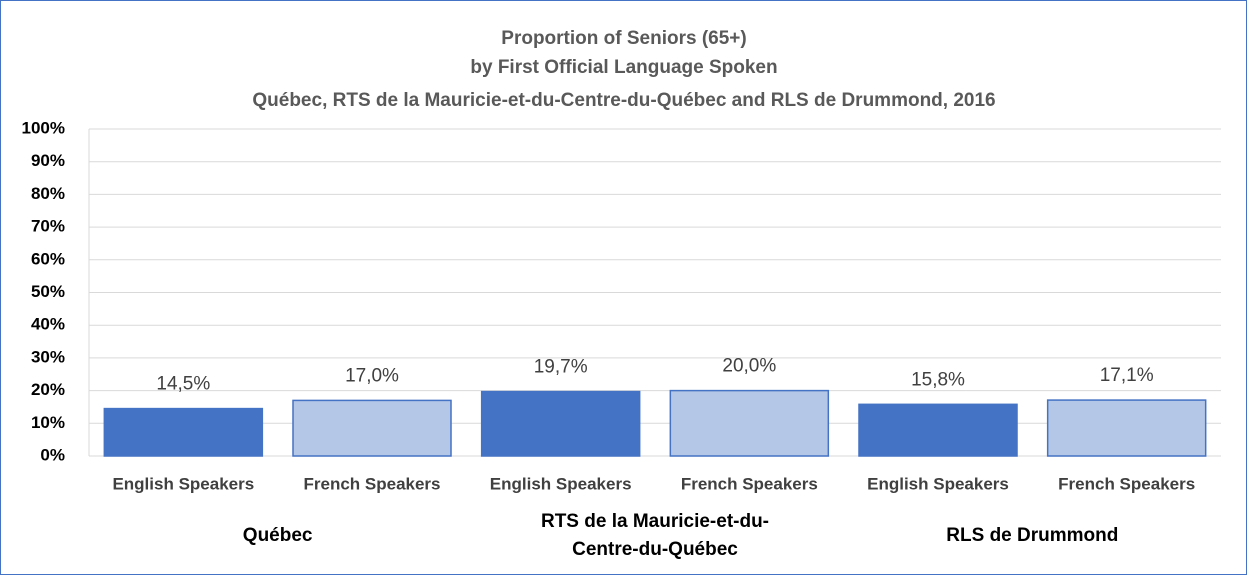  Describe the element at coordinates (48, 356) in the screenshot. I see `y-tick-label: 30%` at that location.